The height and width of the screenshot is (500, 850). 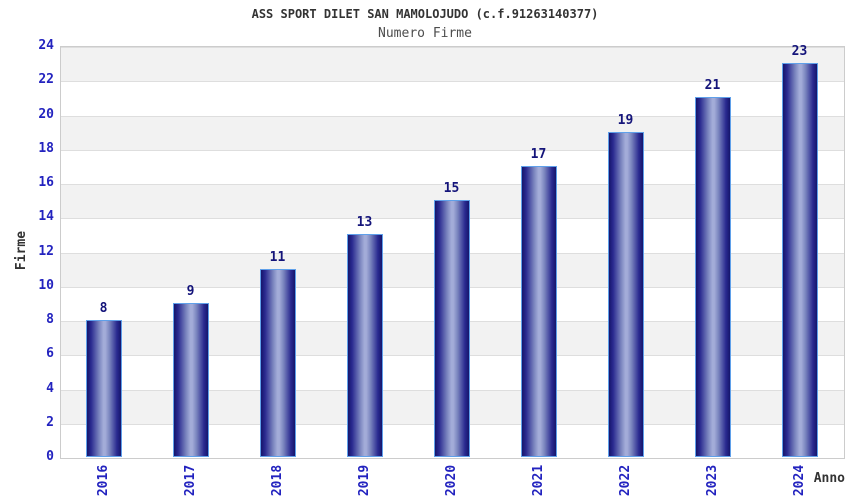 I want to click on x-tick-label: 2018, so click(x=277, y=480).